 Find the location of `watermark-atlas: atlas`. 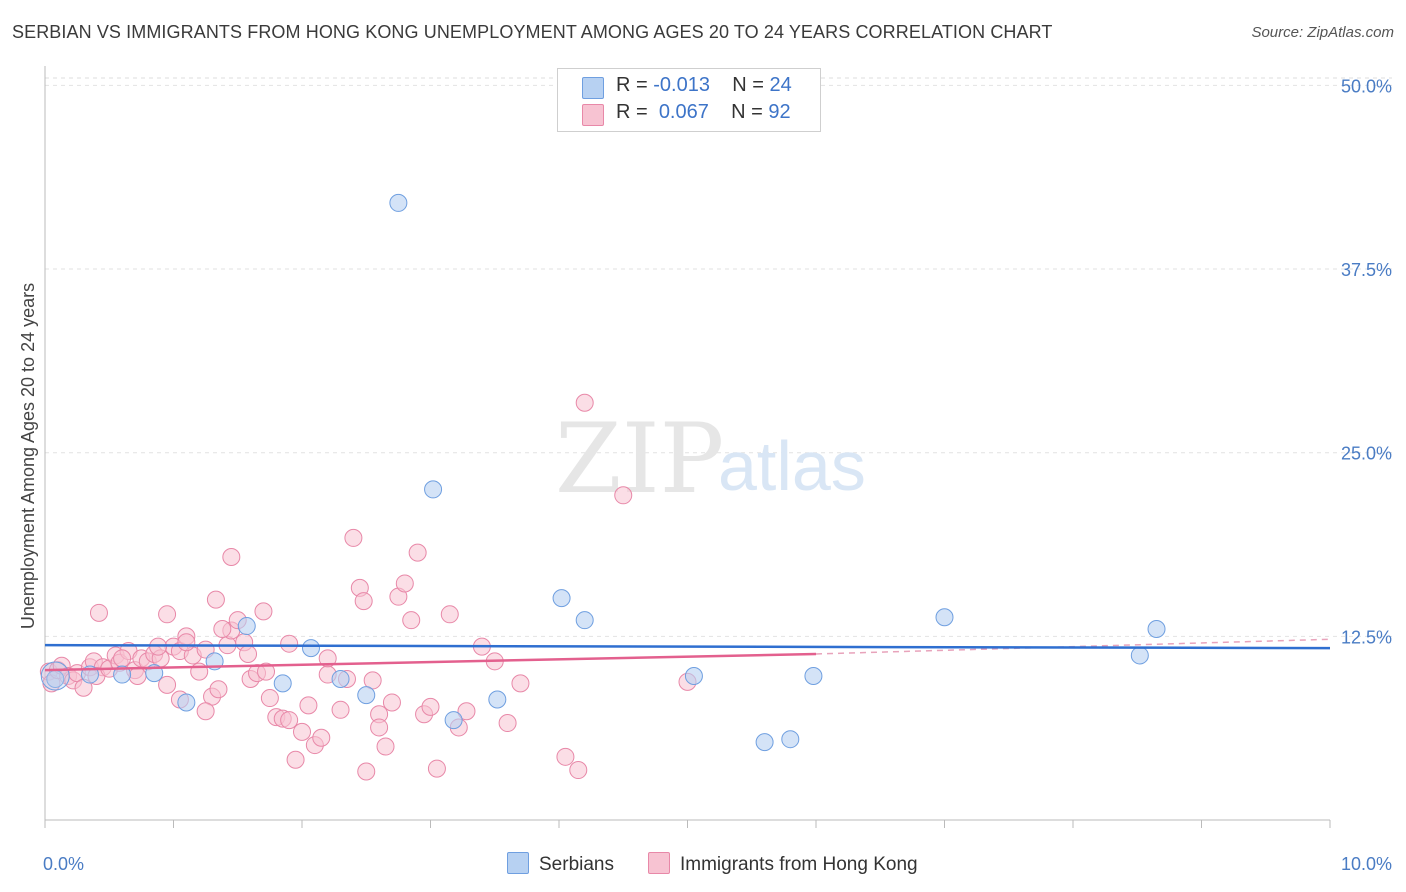

watermark-atlas: atlas is located at coordinates (792, 466).